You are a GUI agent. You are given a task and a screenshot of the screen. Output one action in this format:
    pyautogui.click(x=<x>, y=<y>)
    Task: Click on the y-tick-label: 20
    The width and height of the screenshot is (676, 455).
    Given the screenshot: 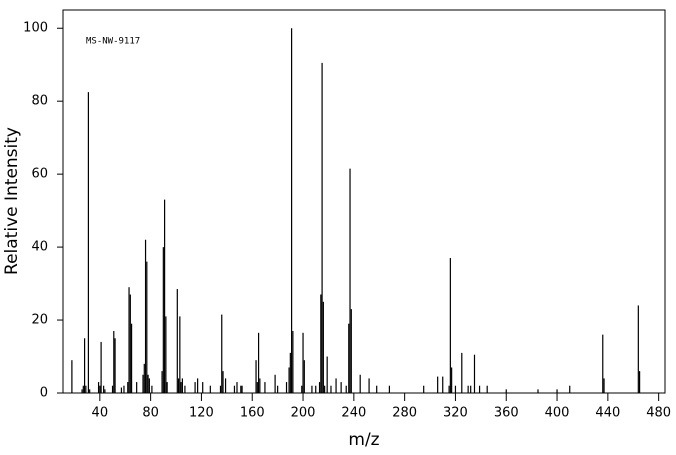 What is the action you would take?
    pyautogui.click(x=39, y=320)
    